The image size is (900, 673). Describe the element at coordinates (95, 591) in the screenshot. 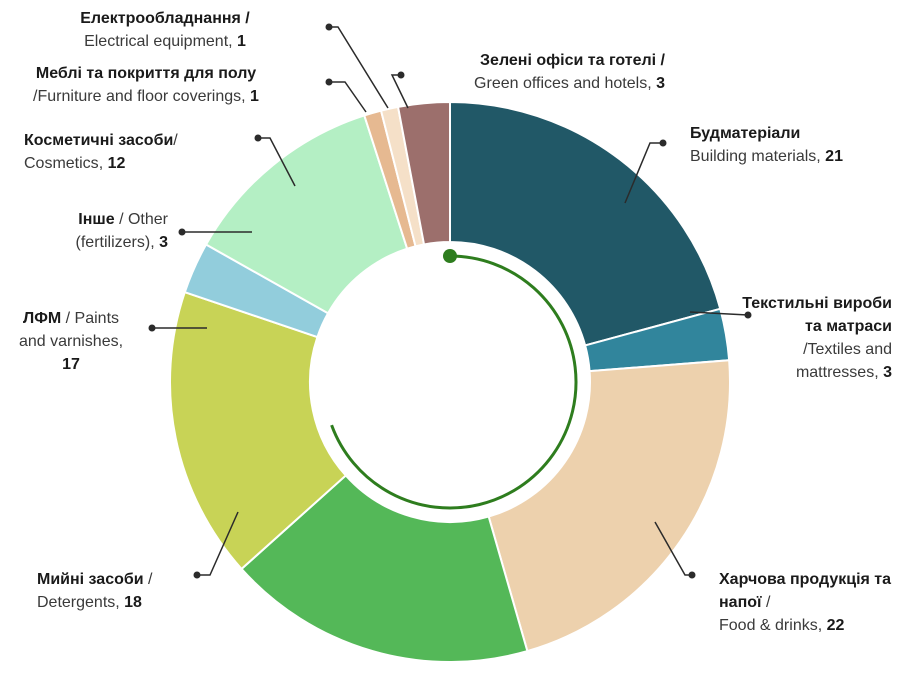

I see `label-detergents: Мийні засоби / Detergents, 18` at that location.